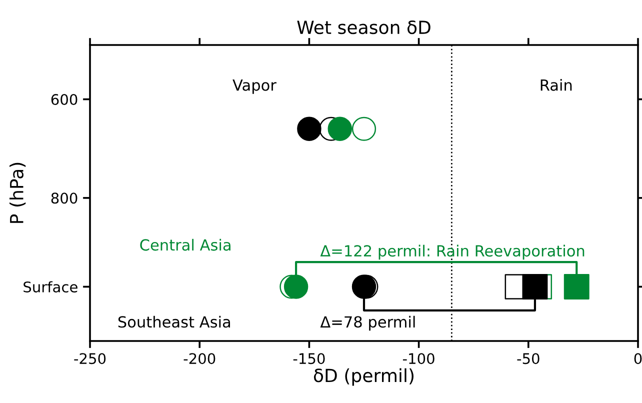 Image resolution: width=642 pixels, height=403 pixels. I want to click on annotation: Southeast Asia, so click(174, 322).